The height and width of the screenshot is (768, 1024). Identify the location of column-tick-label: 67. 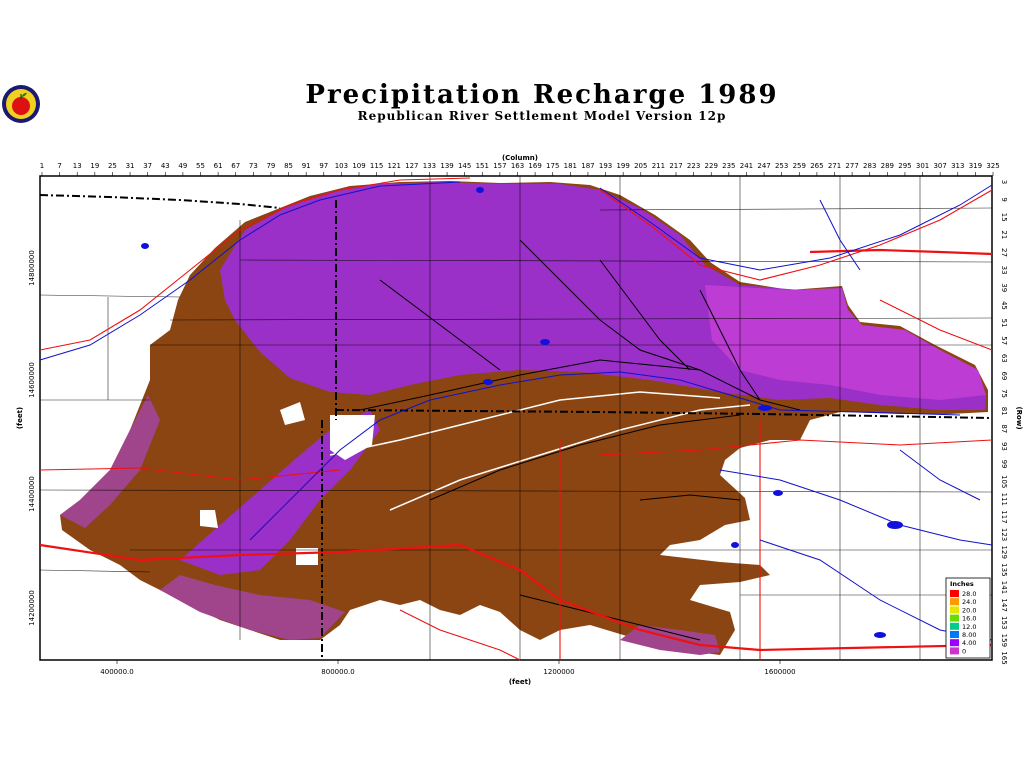
(235, 166).